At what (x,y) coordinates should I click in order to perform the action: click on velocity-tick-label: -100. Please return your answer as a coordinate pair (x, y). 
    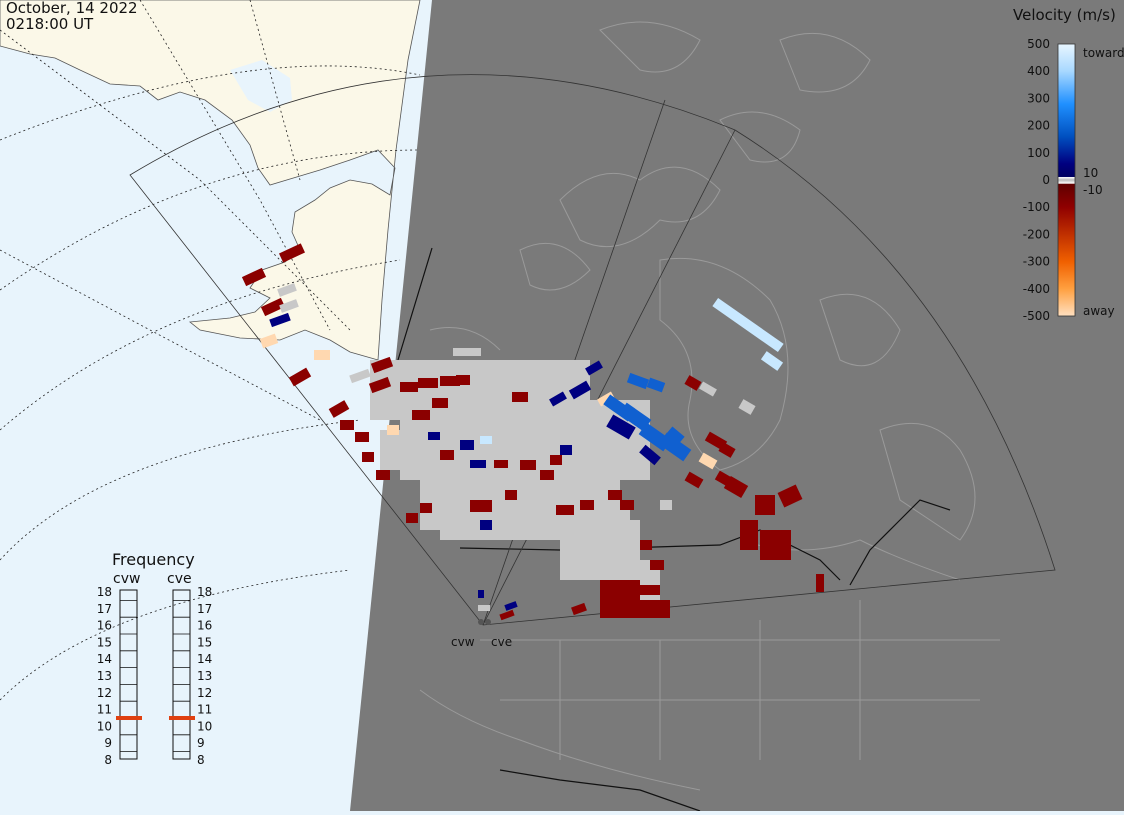
    Looking at the image, I should click on (1036, 207).